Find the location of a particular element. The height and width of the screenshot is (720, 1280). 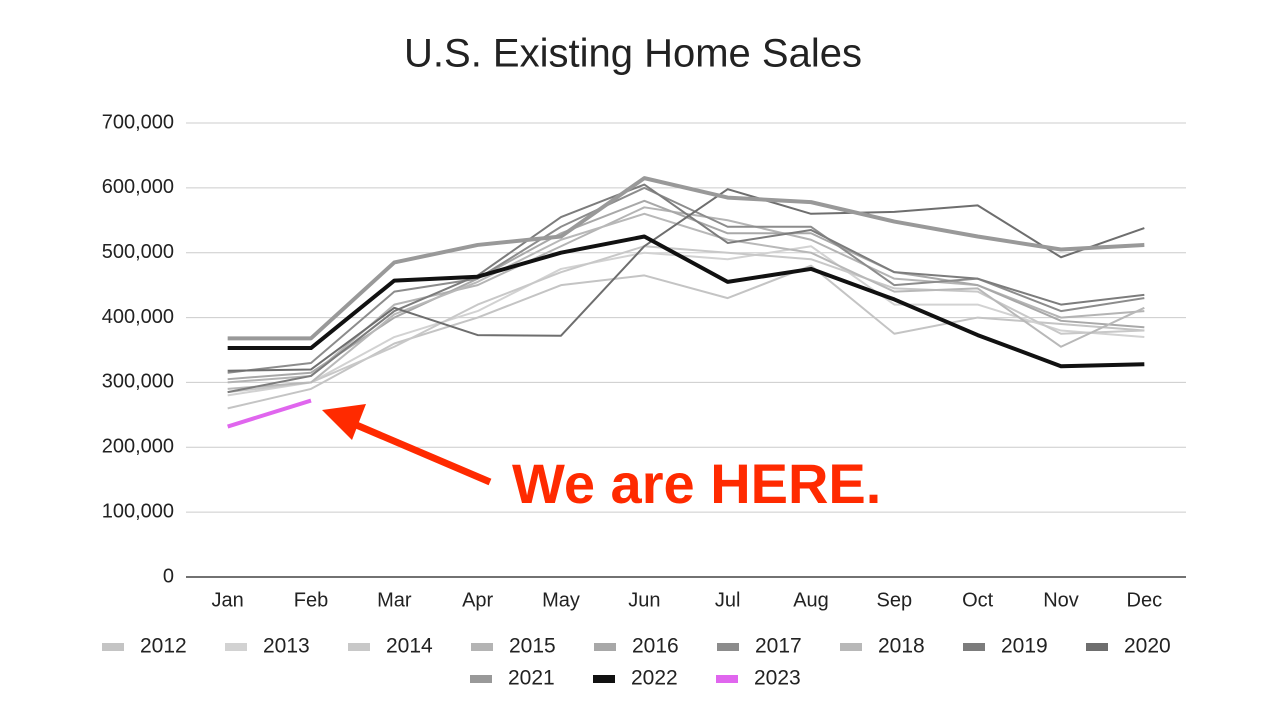

y-tick-label: 500,000 is located at coordinates (138, 252).